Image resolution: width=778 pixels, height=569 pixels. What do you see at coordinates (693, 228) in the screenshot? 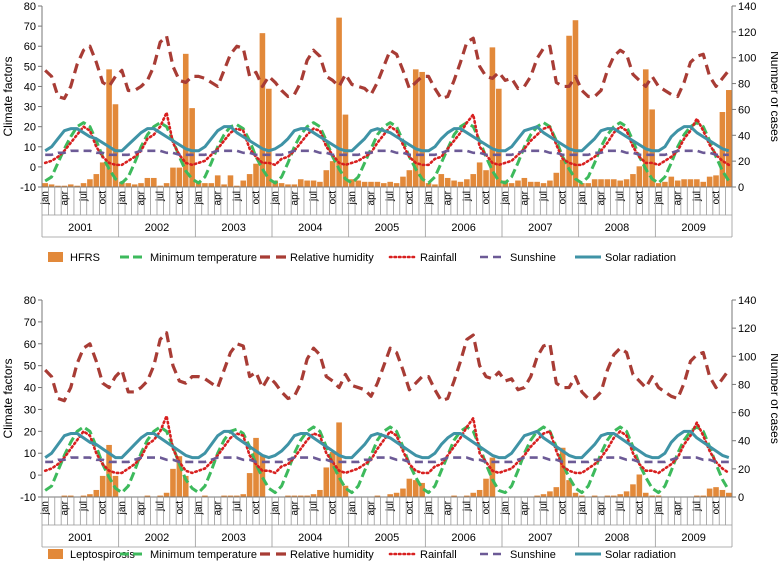
I see `year-tick-label: 2009` at bounding box center [693, 228].